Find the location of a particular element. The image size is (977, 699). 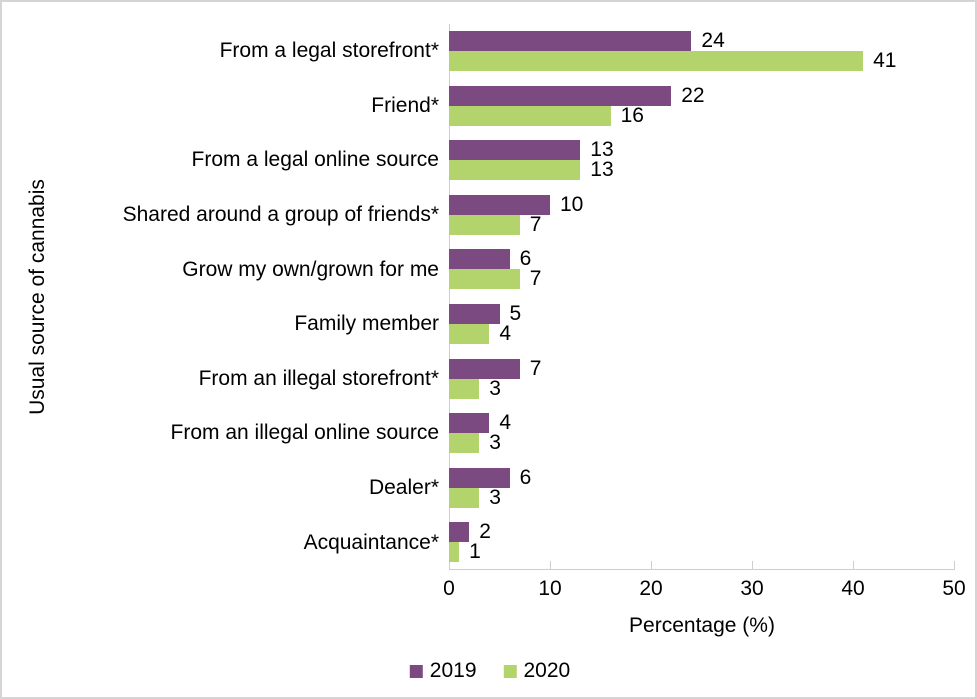

bar-2020-grow-my-own-grown-for-me is located at coordinates (484, 279).